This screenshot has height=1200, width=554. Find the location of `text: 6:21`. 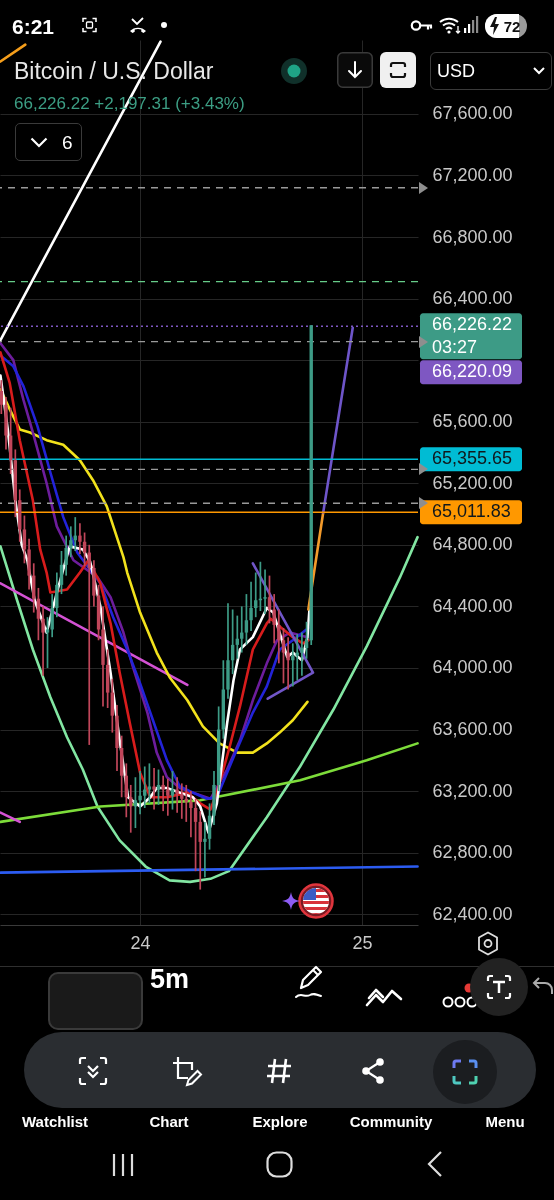

text: 6:21 is located at coordinates (33, 26).